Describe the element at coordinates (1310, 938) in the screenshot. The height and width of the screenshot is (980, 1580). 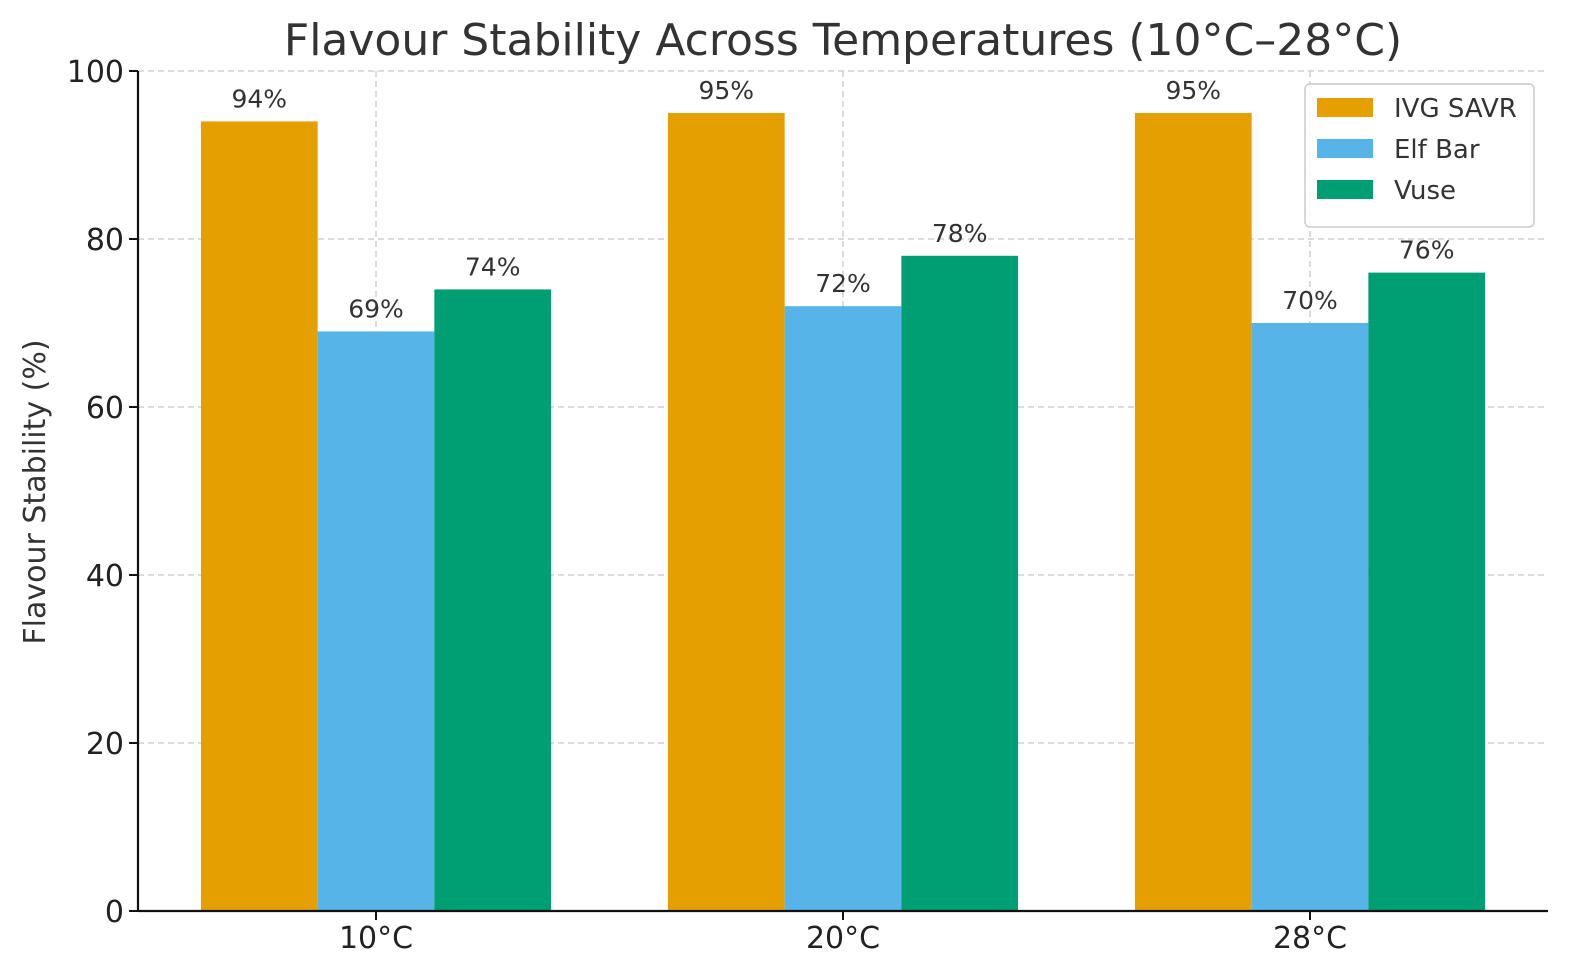
I see `x-tick-label: 28°C` at that location.